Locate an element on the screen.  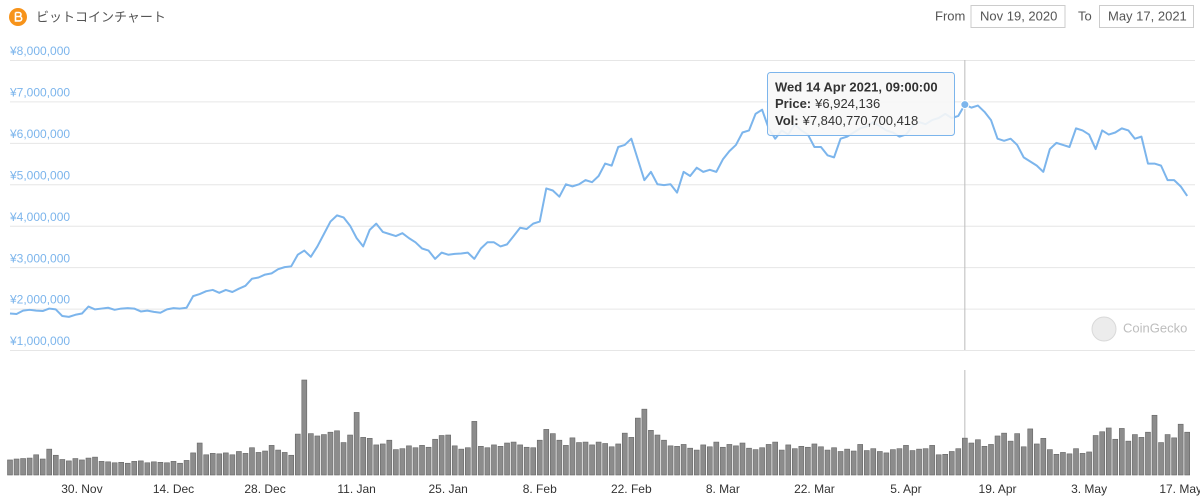
chart-title: ビットコインチャート is located at coordinates (101, 16).